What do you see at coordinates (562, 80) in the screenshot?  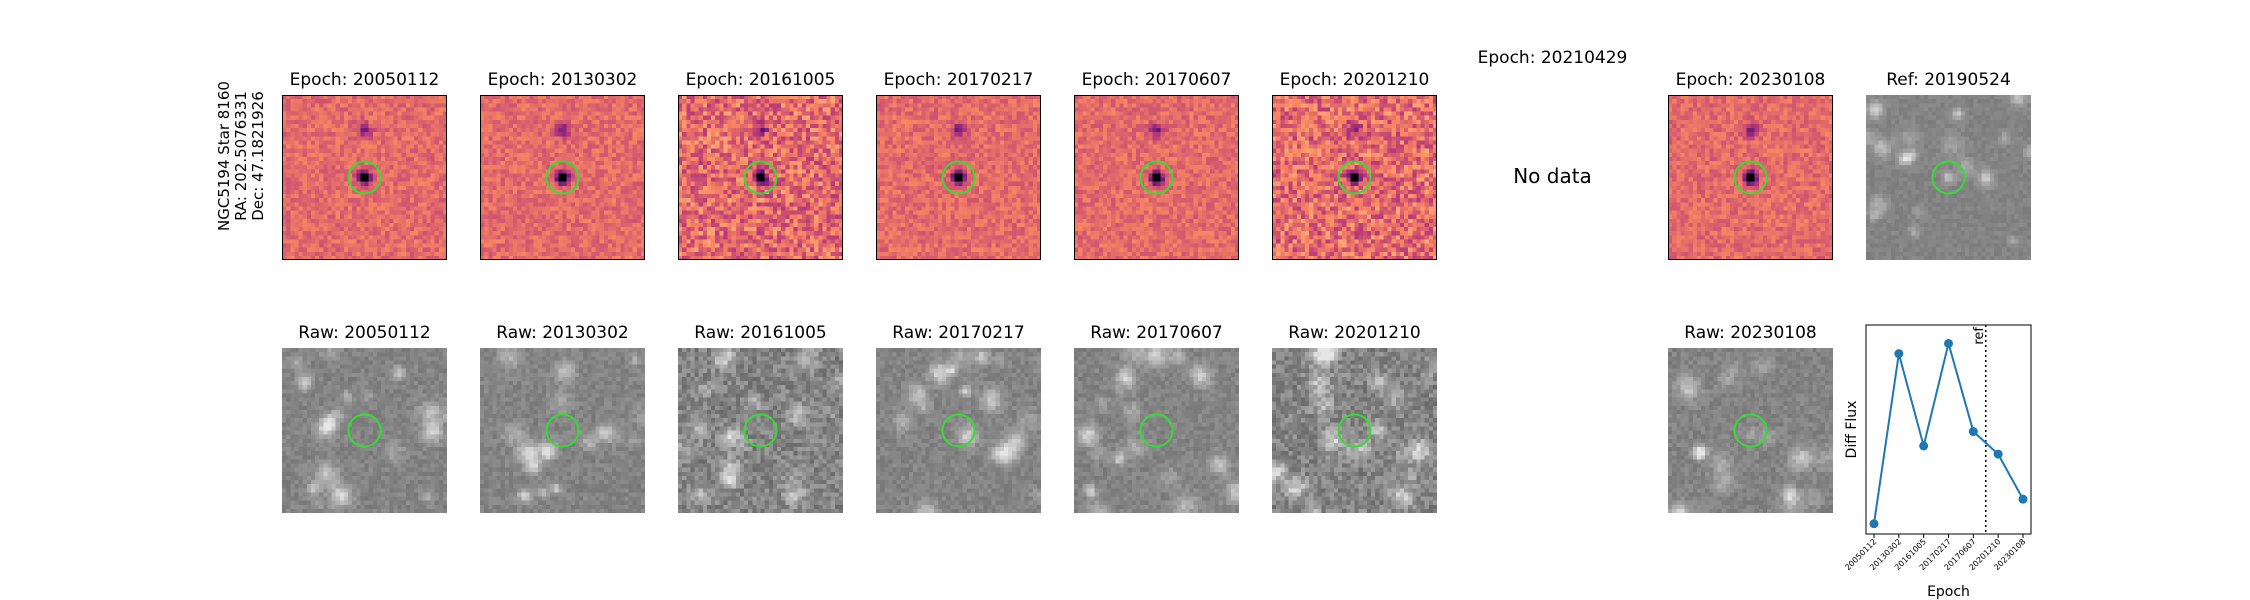 I see `epoch-title: Epoch: 20130302` at bounding box center [562, 80].